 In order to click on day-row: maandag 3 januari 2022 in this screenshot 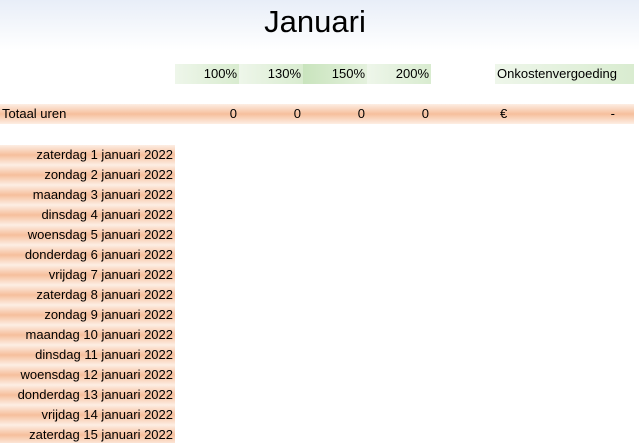, I will do `click(87, 195)`.